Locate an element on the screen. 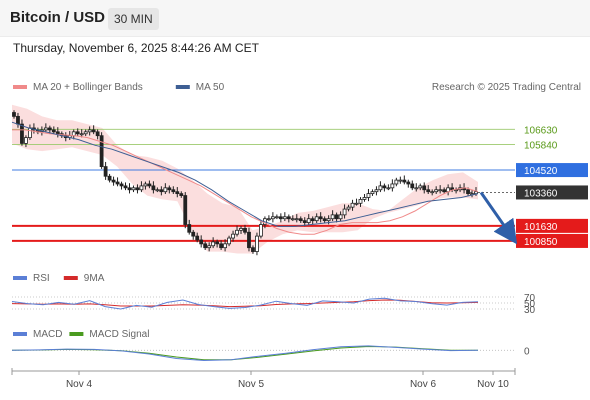 This screenshot has height=400, width=590. forecast-arrow is located at coordinates (498, 218).